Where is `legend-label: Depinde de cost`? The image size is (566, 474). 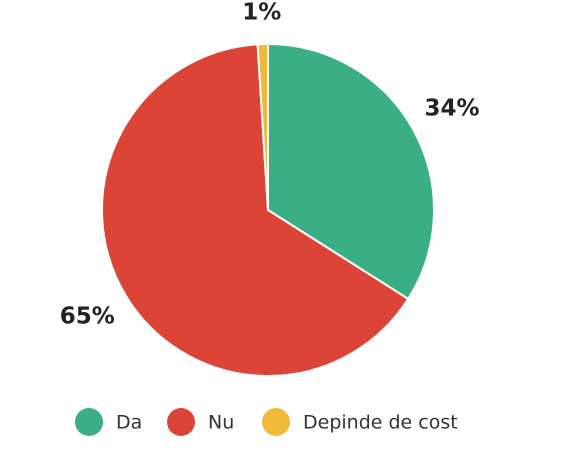 legend-label: Depinde de cost is located at coordinates (380, 423).